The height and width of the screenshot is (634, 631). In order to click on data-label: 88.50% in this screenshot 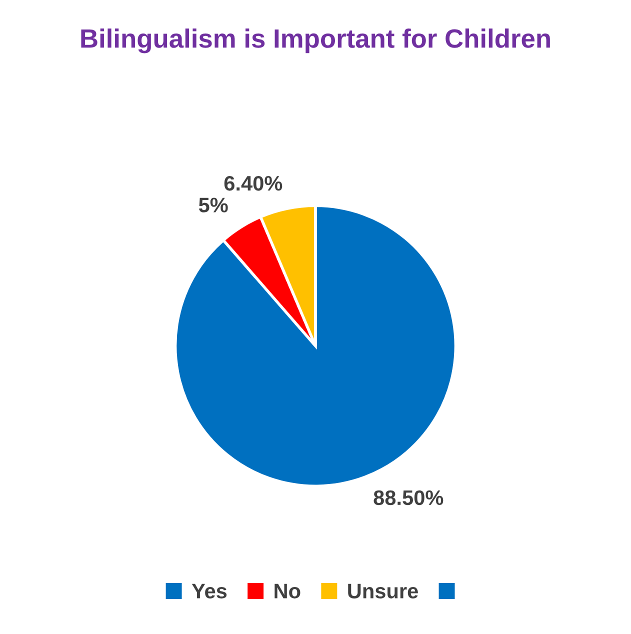, I will do `click(409, 498)`.